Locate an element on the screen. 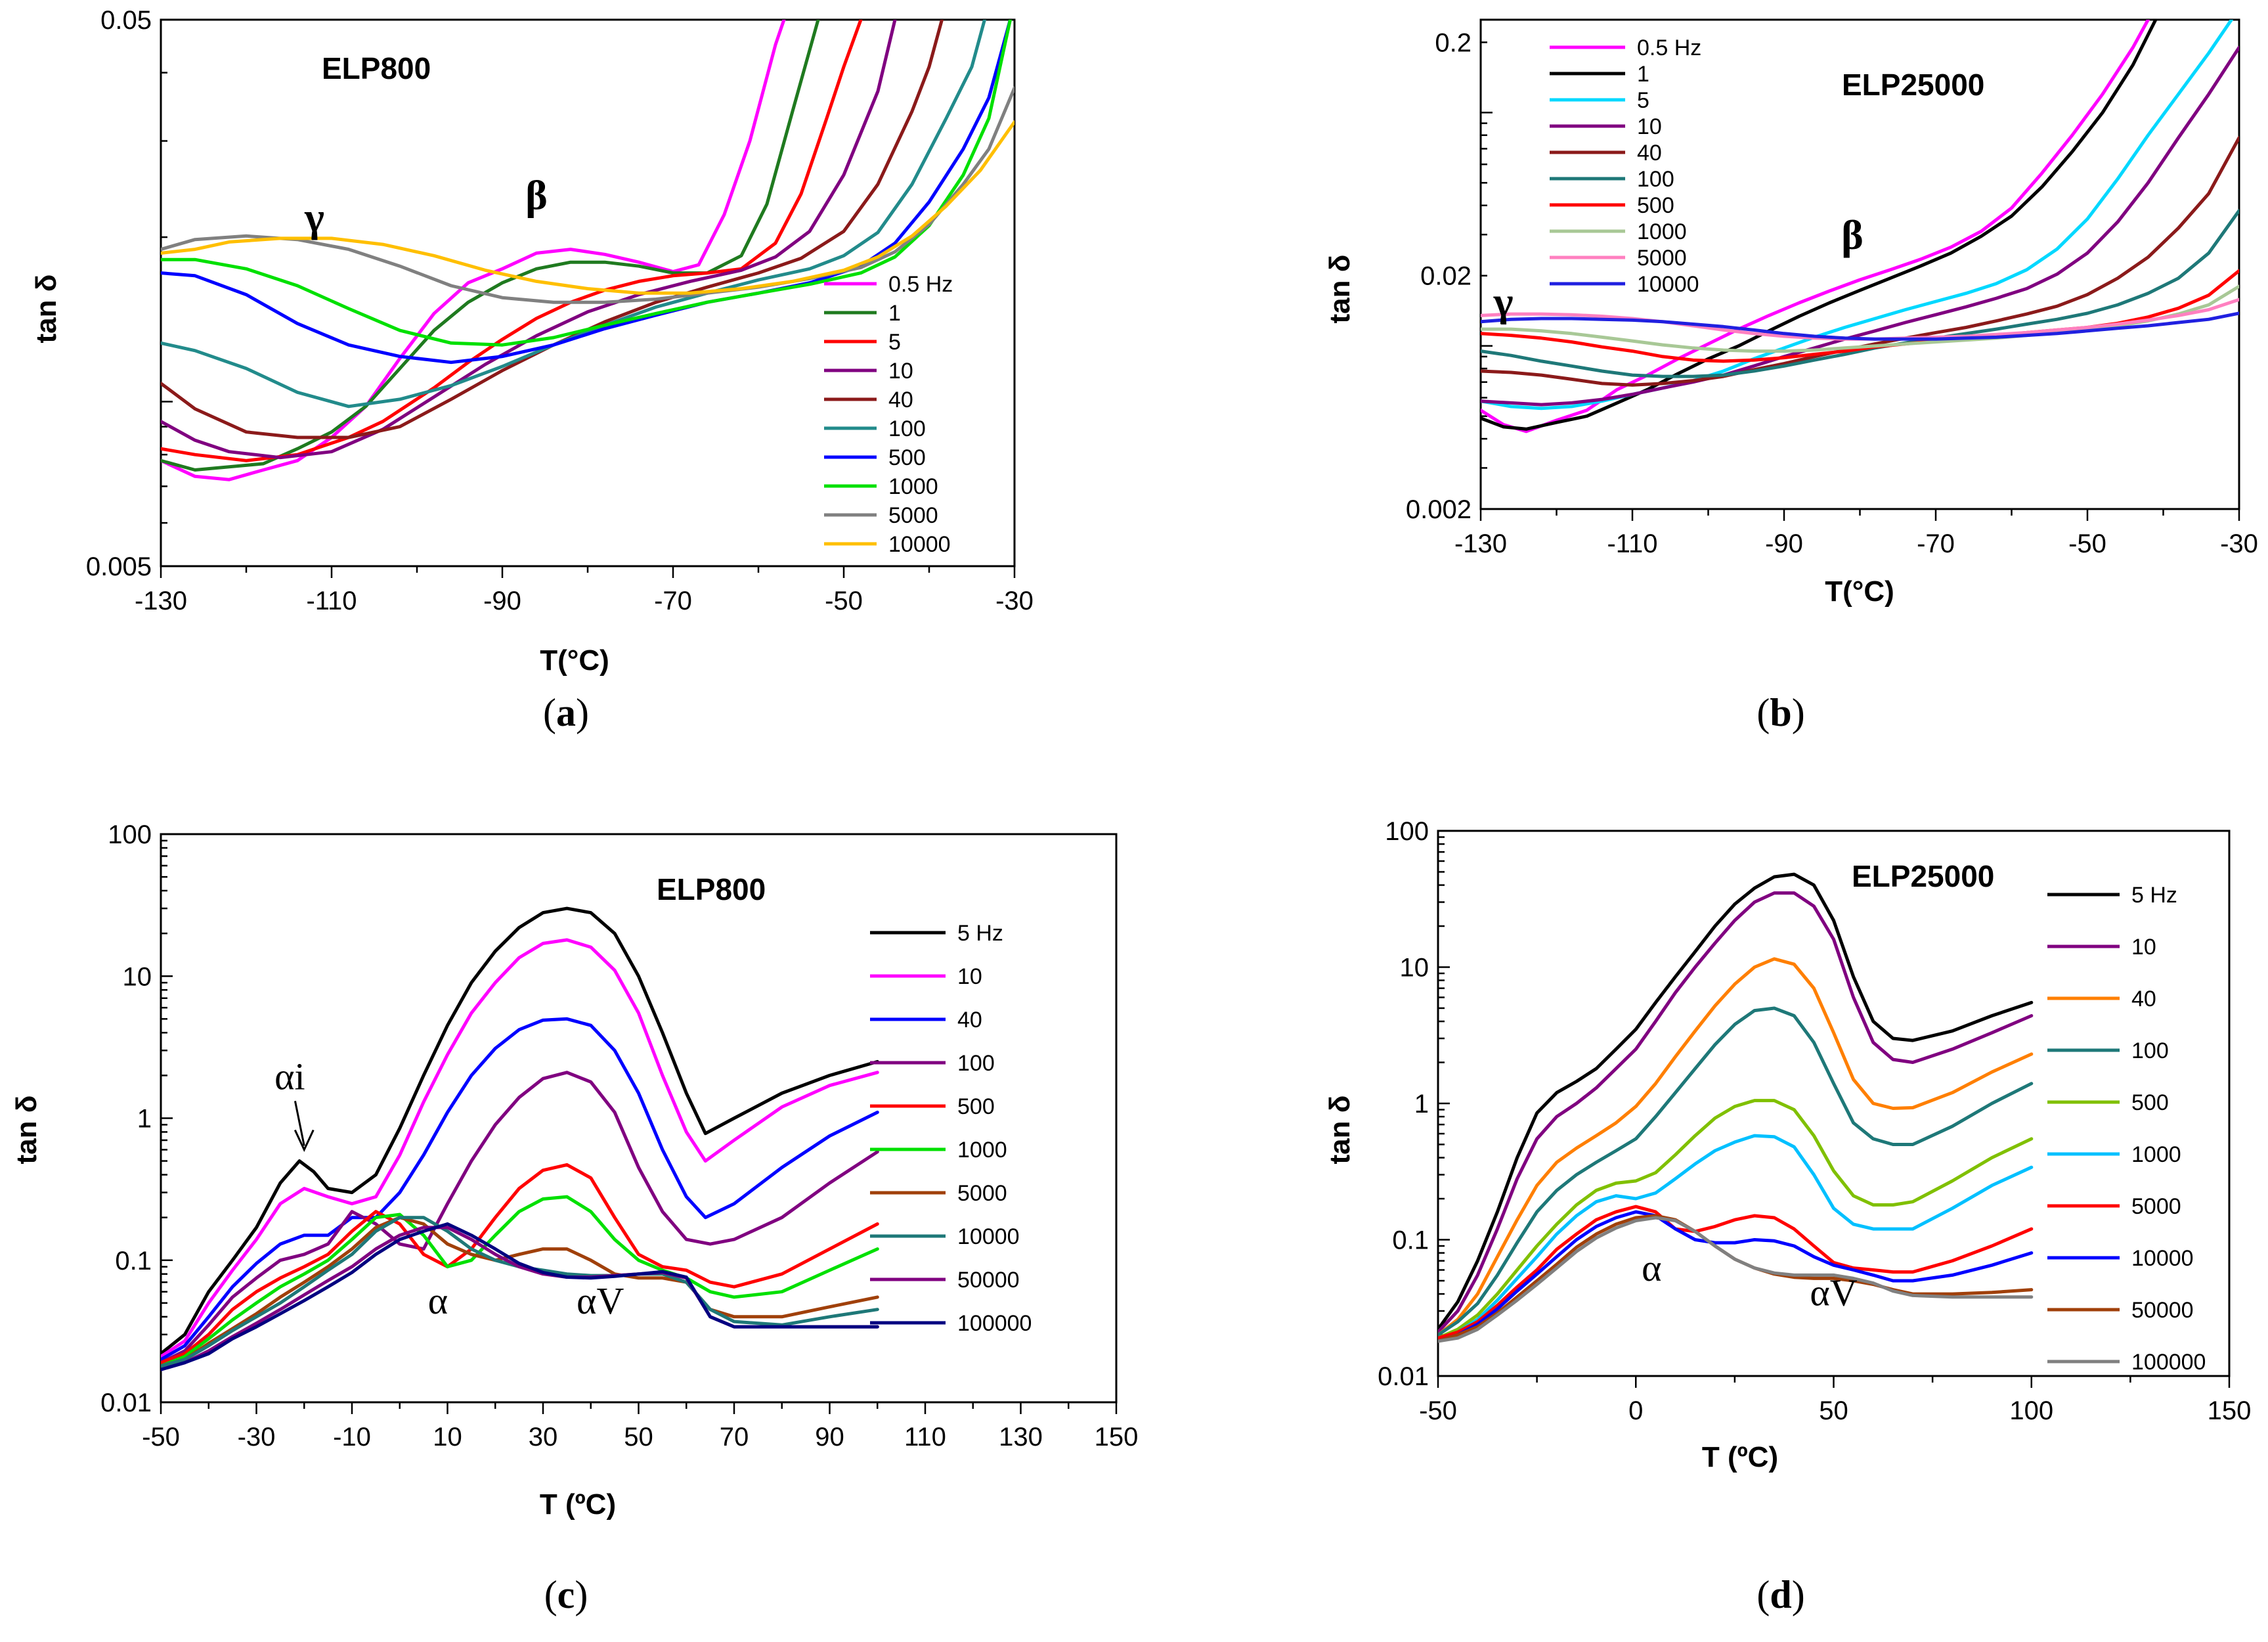 The image size is (2268, 1642). plot-frame is located at coordinates (639, 1118).